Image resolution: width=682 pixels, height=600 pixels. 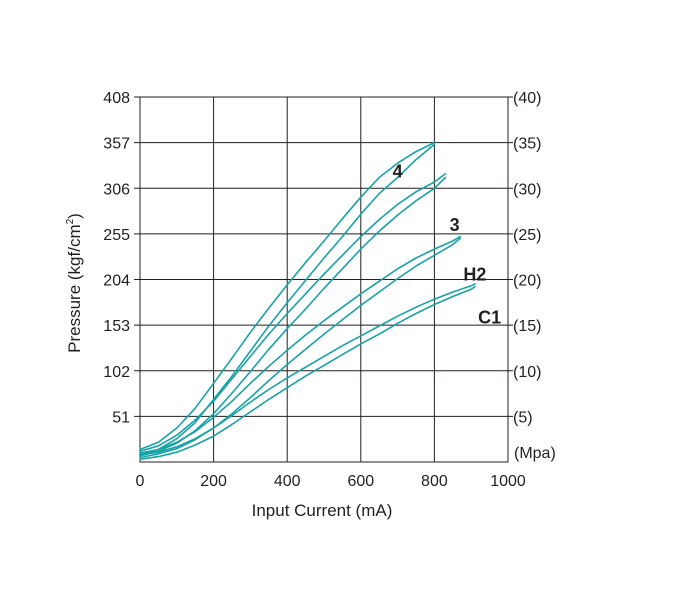 I want to click on x-tick-label-800: 800, so click(x=434, y=481).